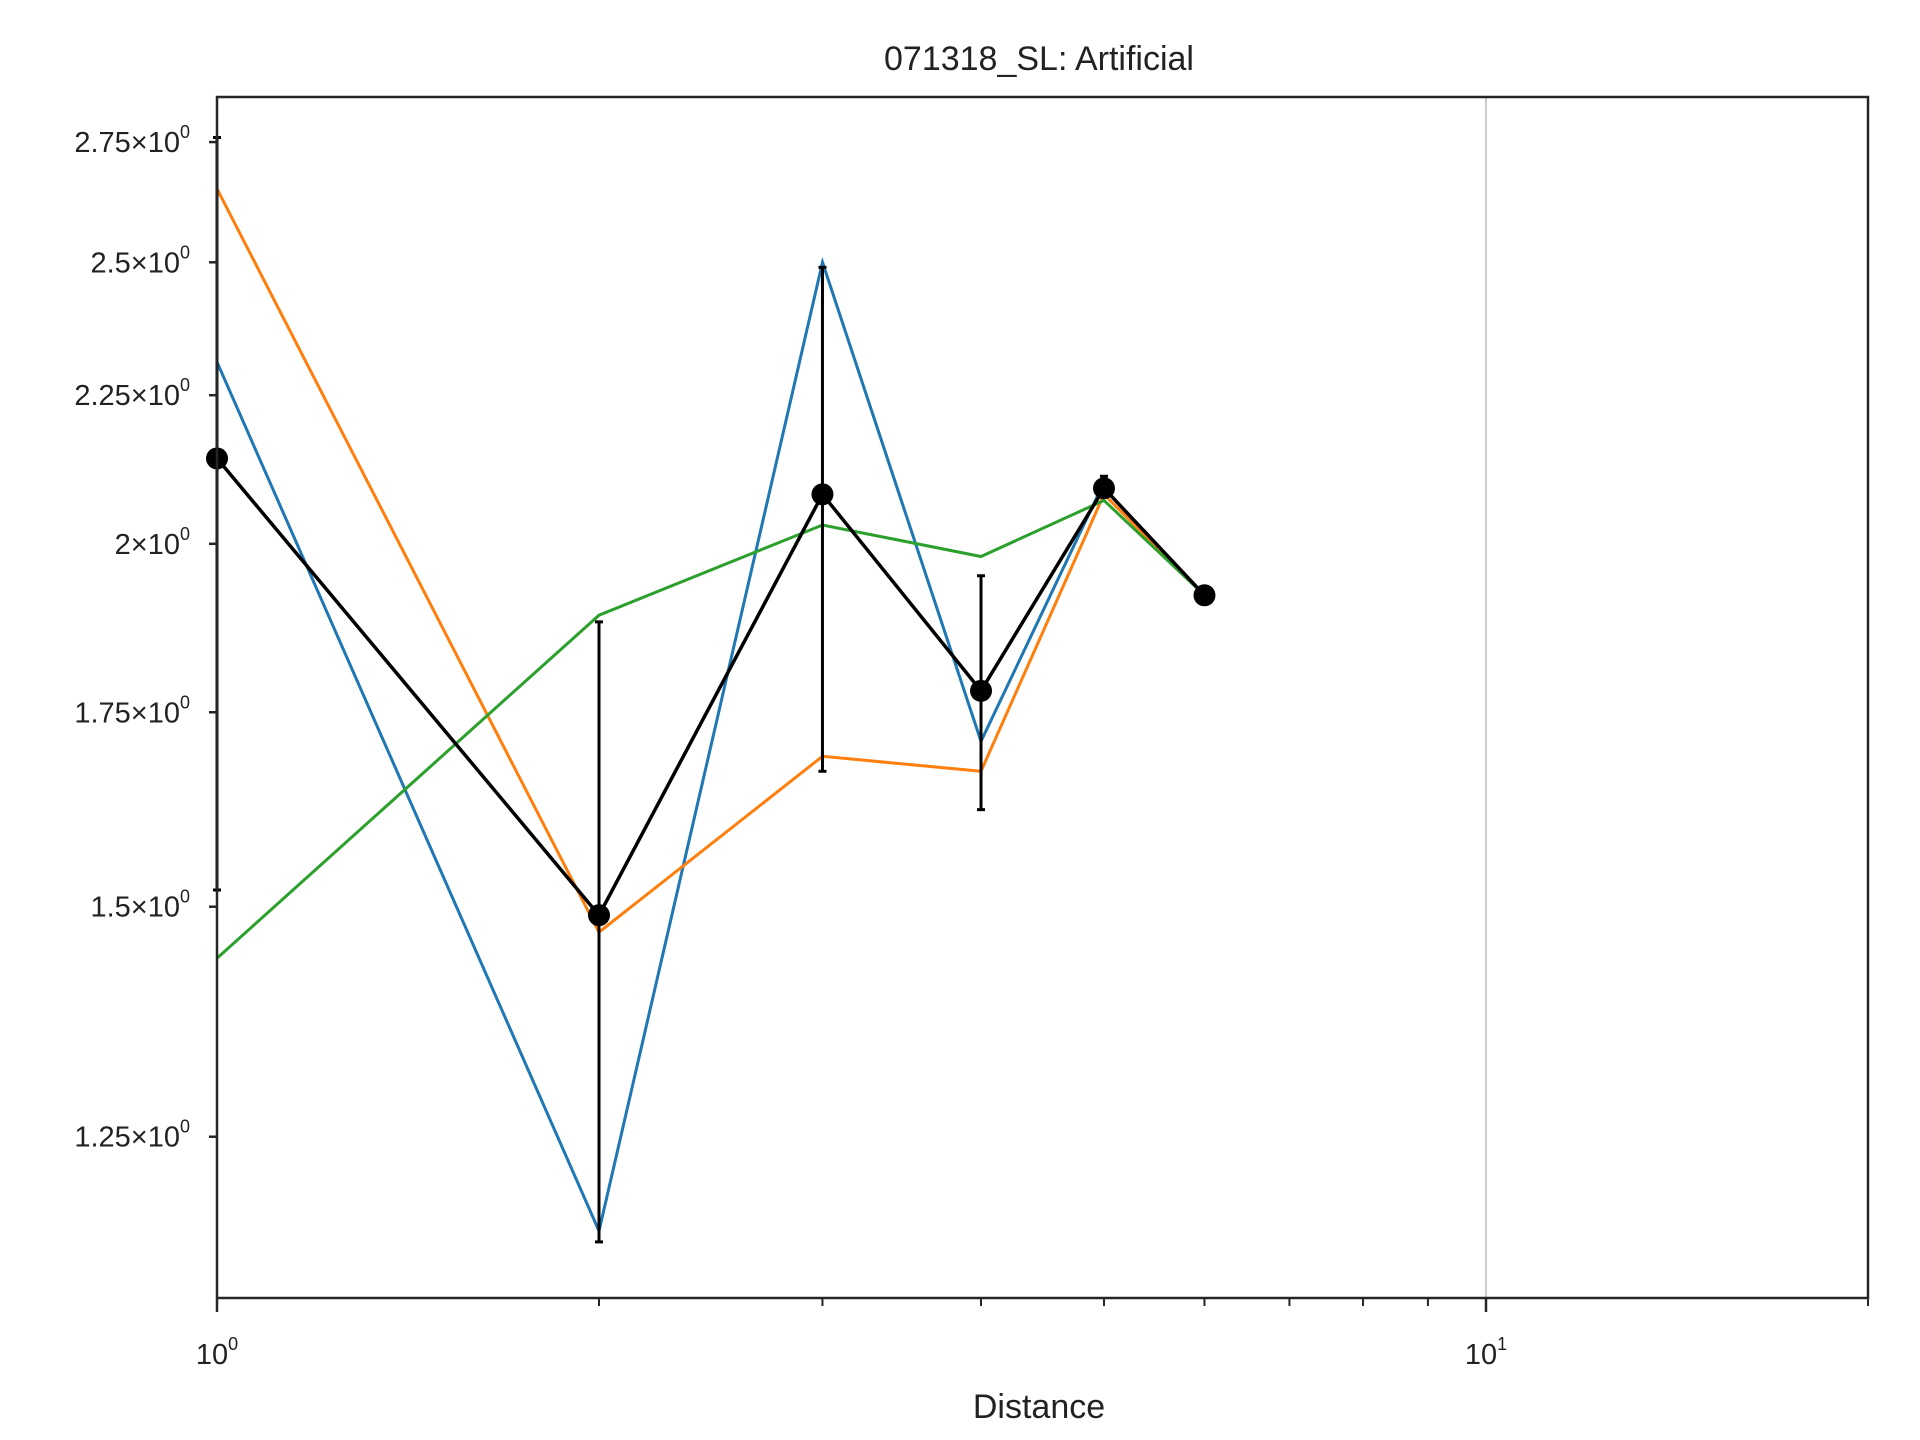 The width and height of the screenshot is (1920, 1440). Describe the element at coordinates (140, 260) in the screenshot. I see `y-tick-label: 2.5×100` at that location.